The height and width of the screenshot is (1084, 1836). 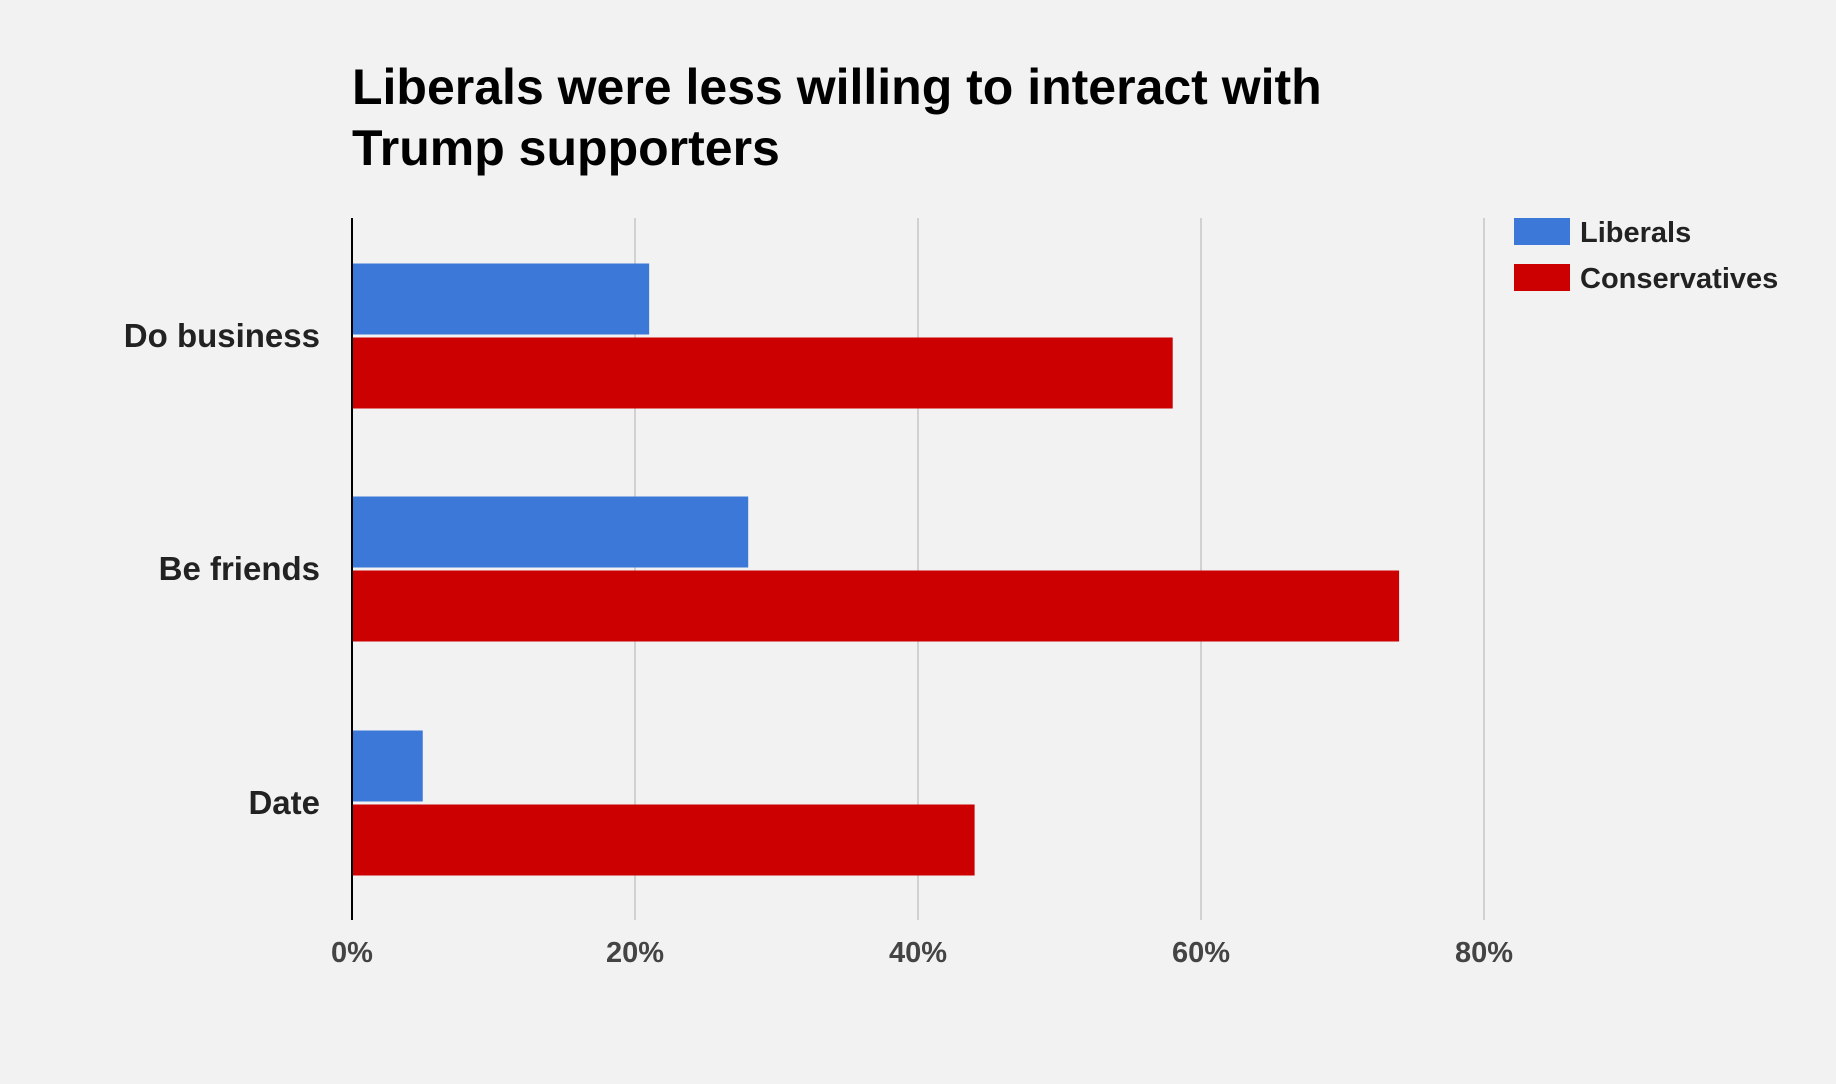 I want to click on legend: Liberals Conservatives, so click(x=1646, y=256).